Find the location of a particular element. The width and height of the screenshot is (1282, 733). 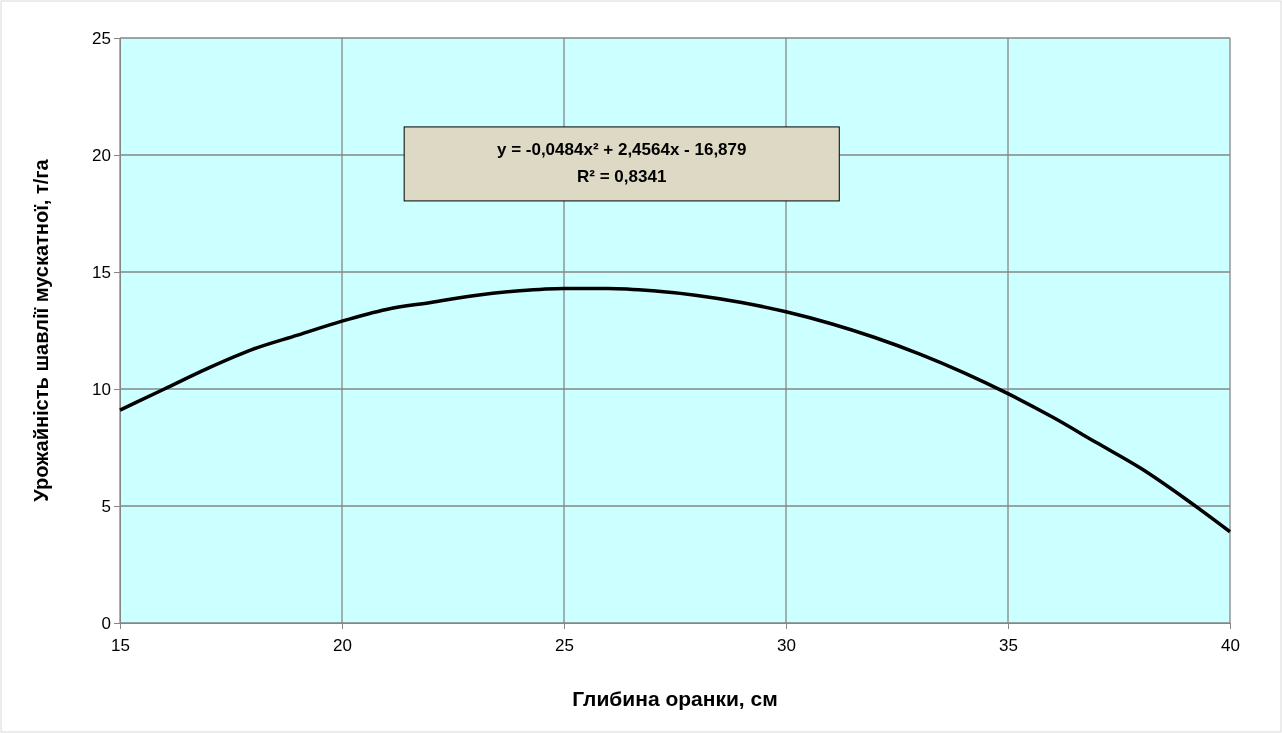

x-tick-label: 35 is located at coordinates (1008, 645).